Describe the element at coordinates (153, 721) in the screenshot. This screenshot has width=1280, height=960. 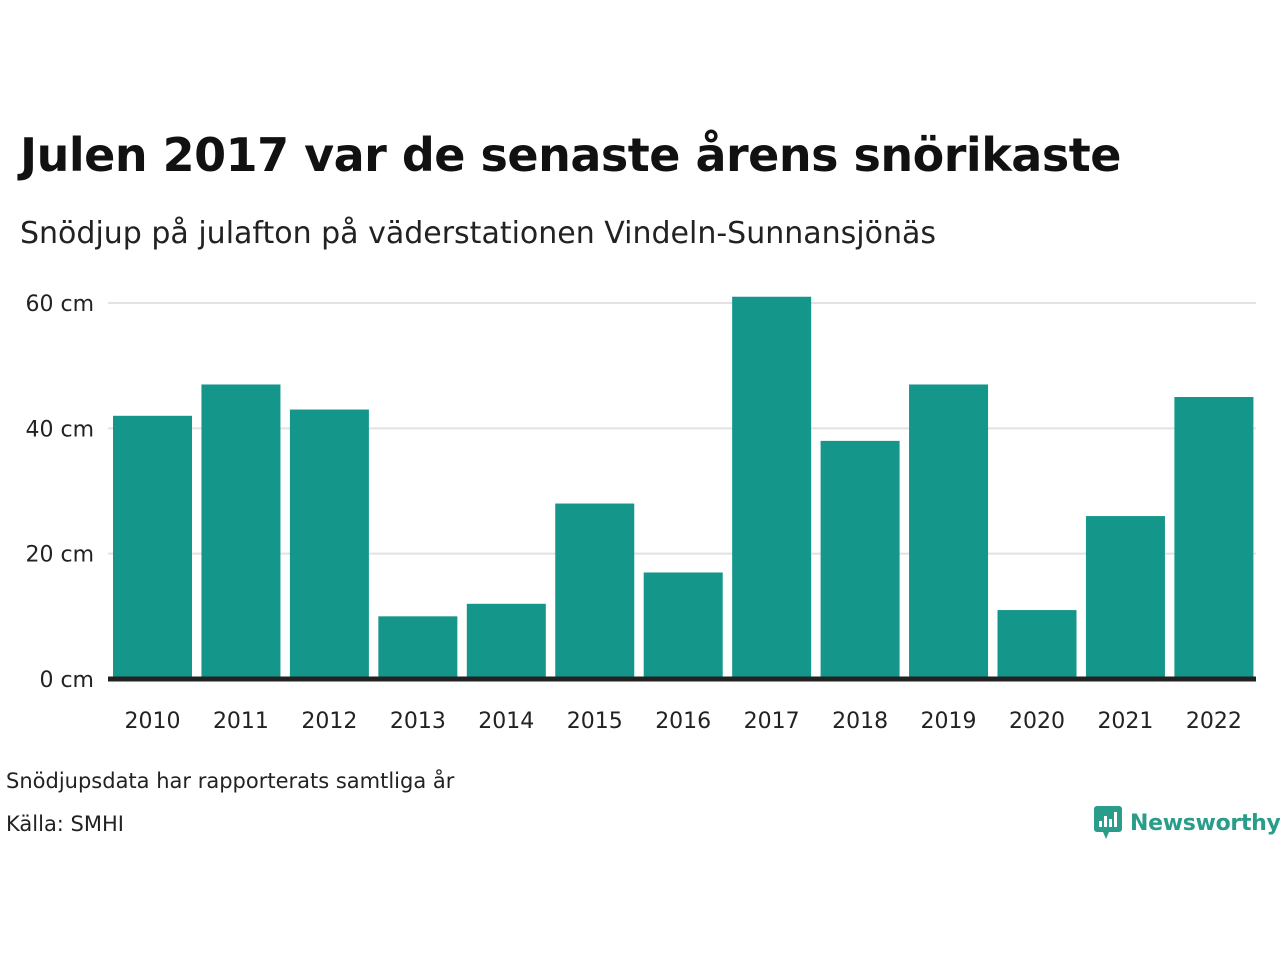
I see `x-tick-label: 2010` at that location.